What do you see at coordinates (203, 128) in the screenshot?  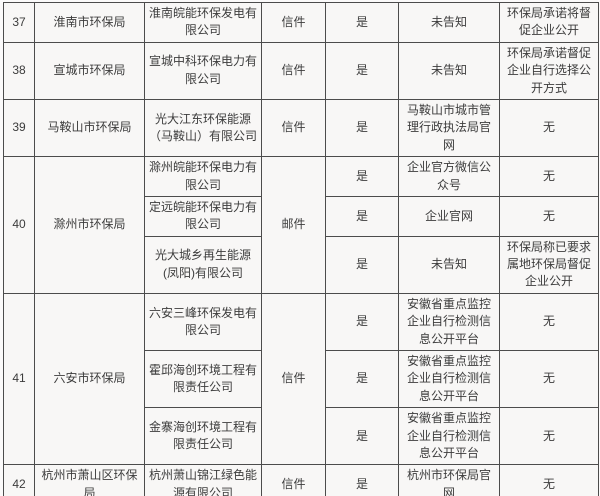 I see `cell-company: 光大江东环保能源（马鞍山）有限公司` at bounding box center [203, 128].